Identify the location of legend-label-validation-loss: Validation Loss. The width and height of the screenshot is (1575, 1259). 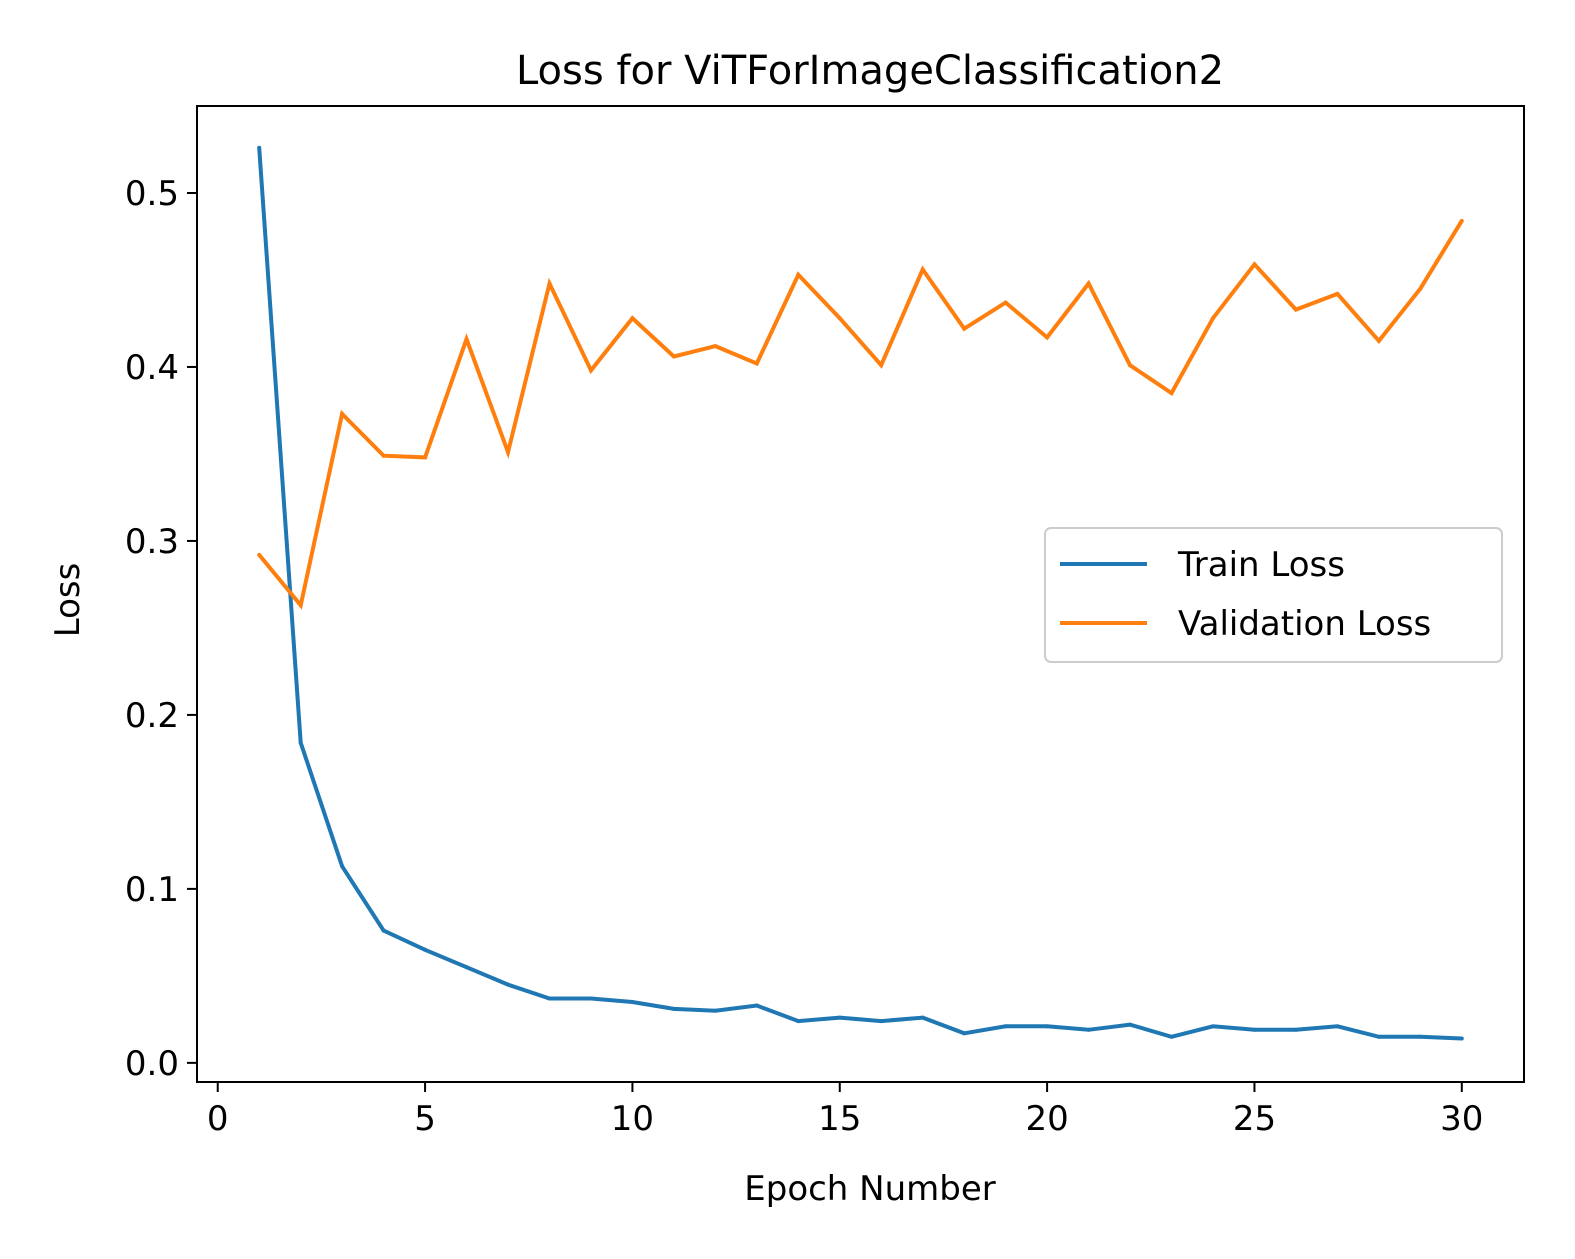
(1304, 624).